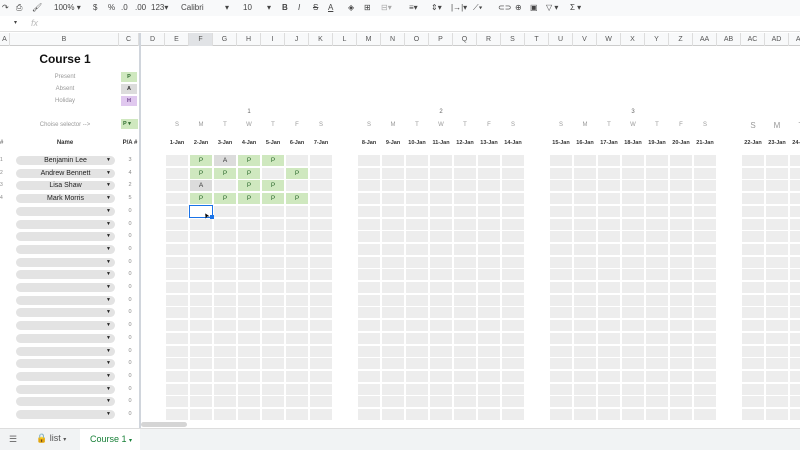 The width and height of the screenshot is (800, 451). I want to click on font-size-select: 10 ▾, so click(257, 7).